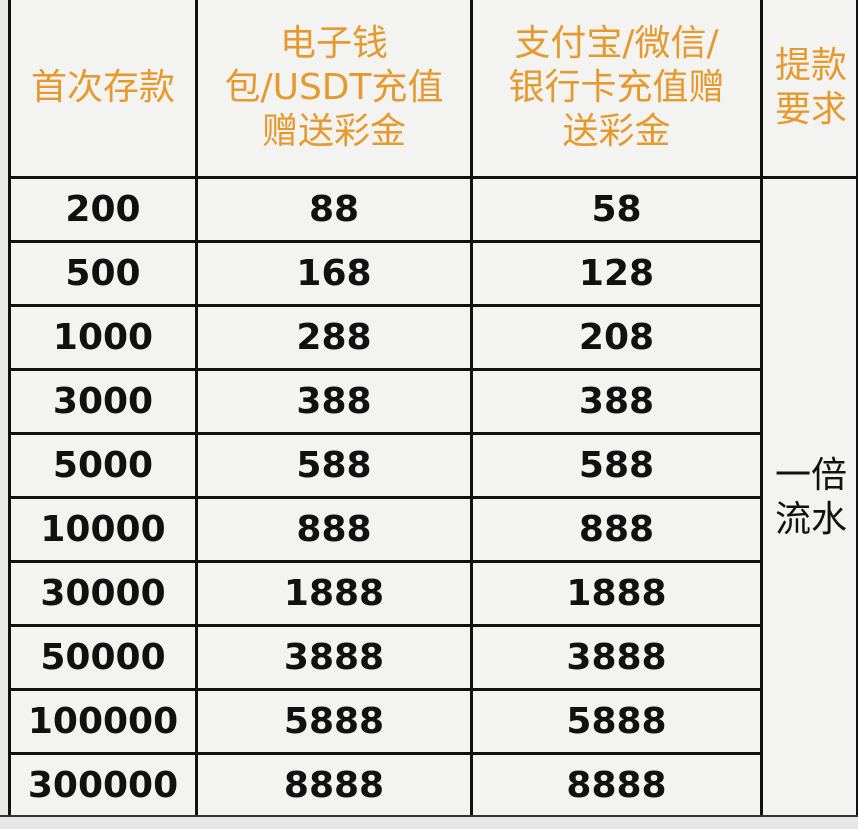 The image size is (858, 829). I want to click on ewallet-bonus-cell: 8888, so click(334, 785).